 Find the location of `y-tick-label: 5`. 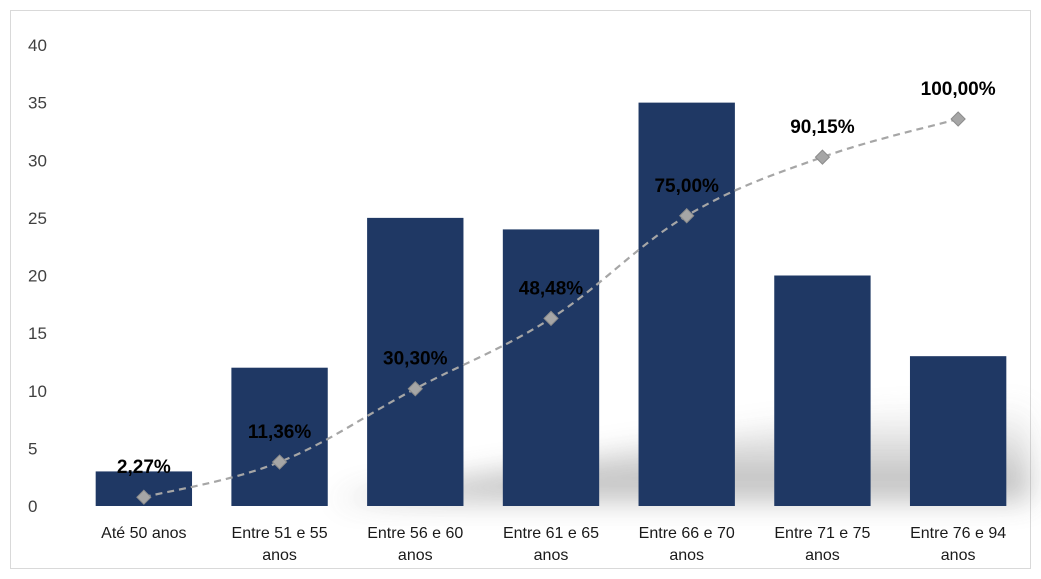

y-tick-label: 5 is located at coordinates (32, 448).